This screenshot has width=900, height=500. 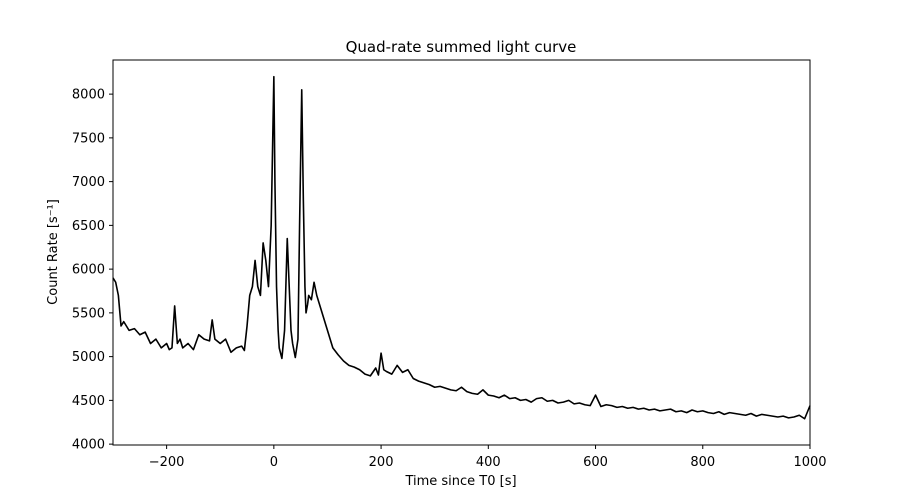 What do you see at coordinates (88, 270) in the screenshot?
I see `y-tick-label: 6000` at bounding box center [88, 270].